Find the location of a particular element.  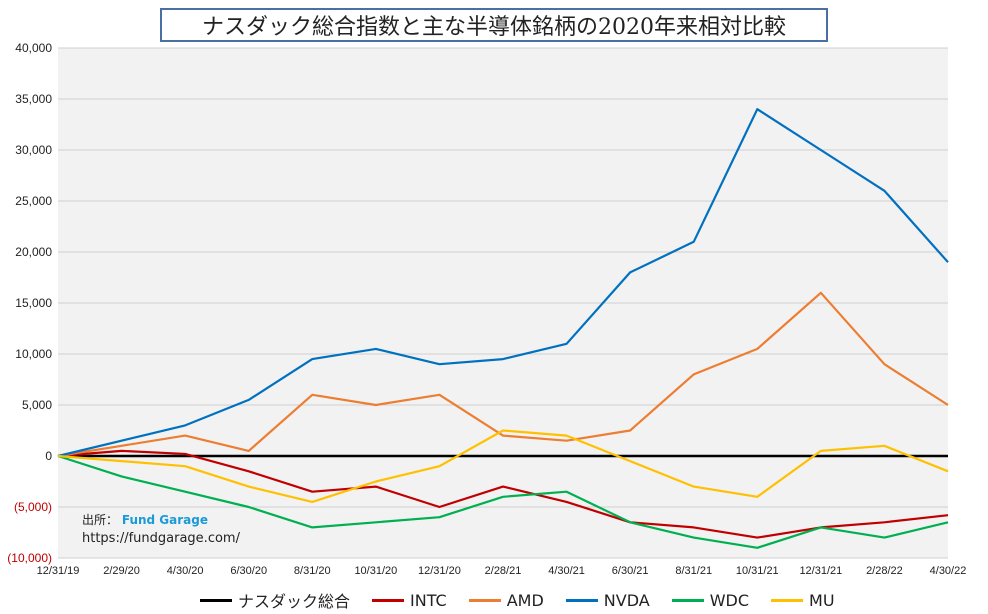

legend-swatch-amd is located at coordinates (484, 600).